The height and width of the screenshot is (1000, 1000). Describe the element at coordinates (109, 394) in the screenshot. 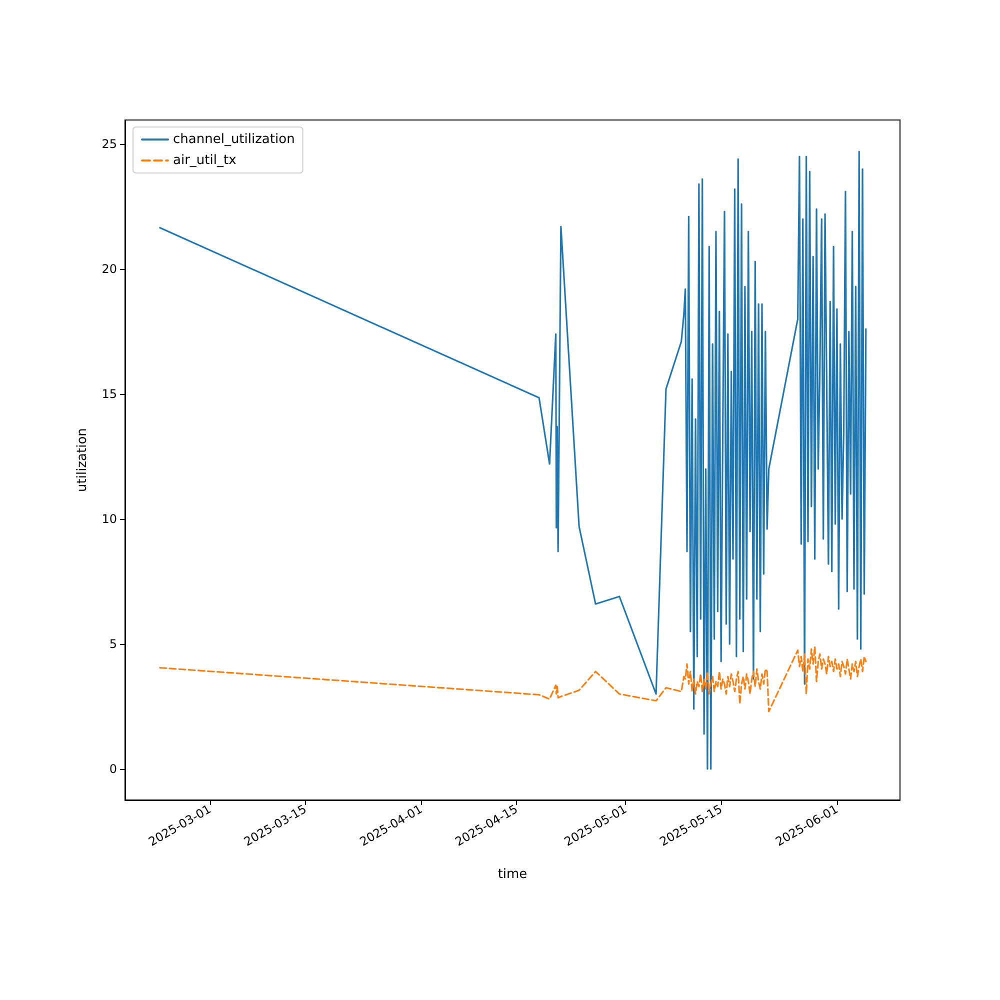

I see `y-tick-label: 15` at that location.